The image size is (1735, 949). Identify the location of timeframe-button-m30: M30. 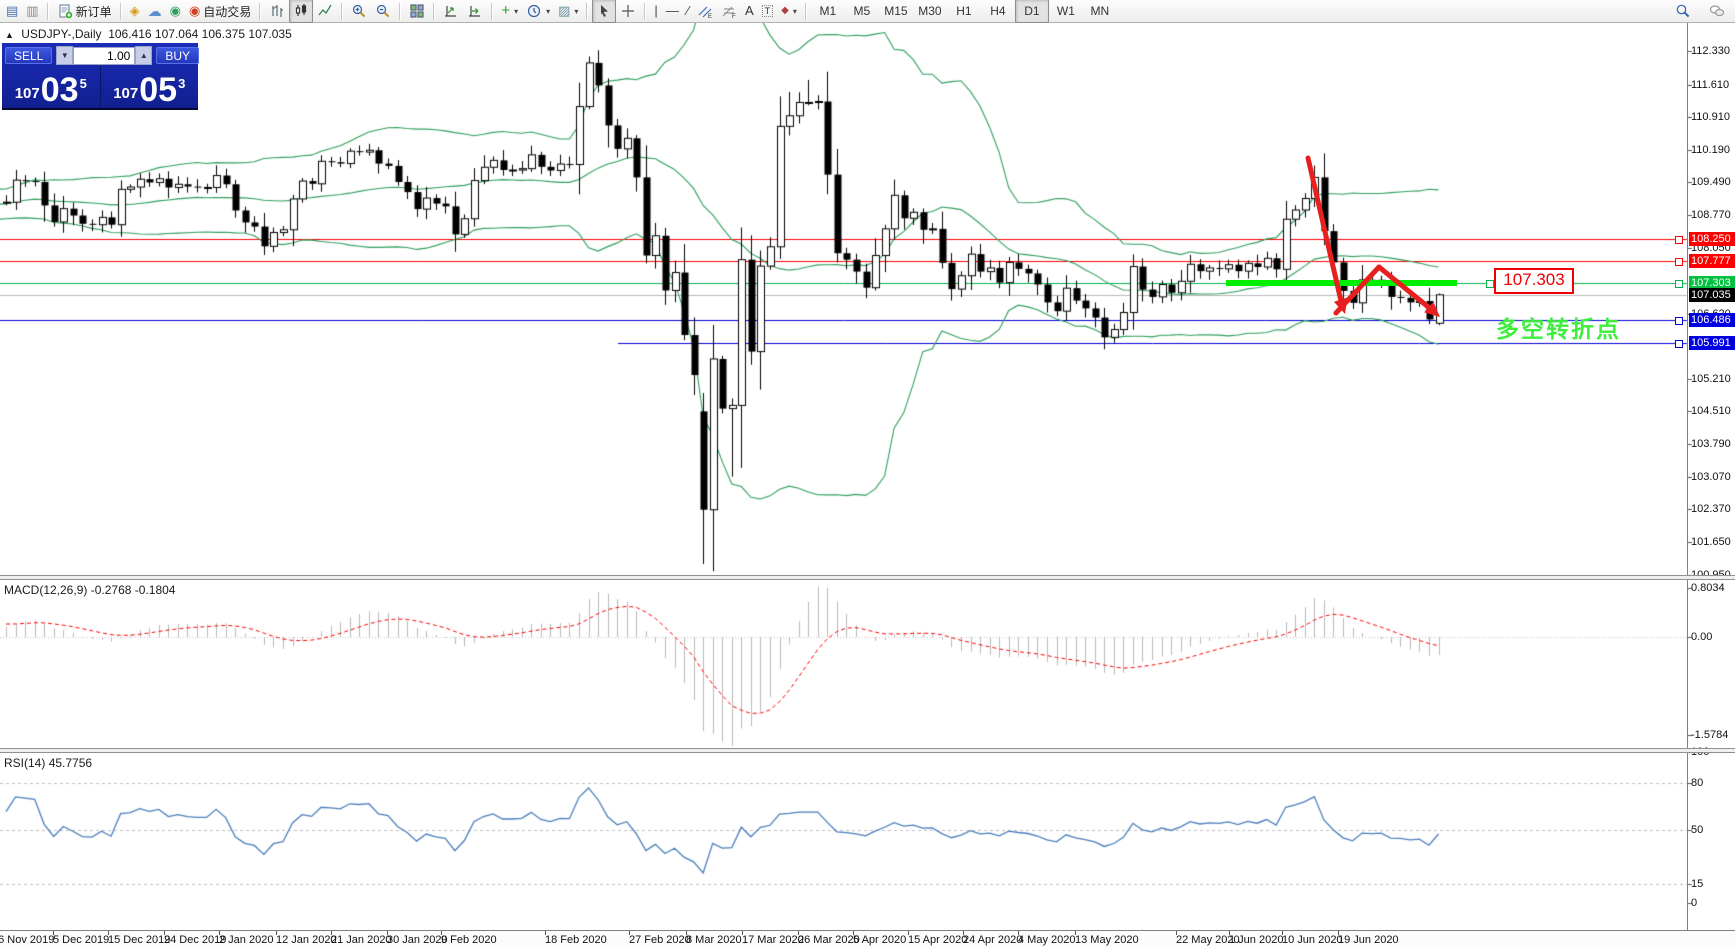
(930, 11).